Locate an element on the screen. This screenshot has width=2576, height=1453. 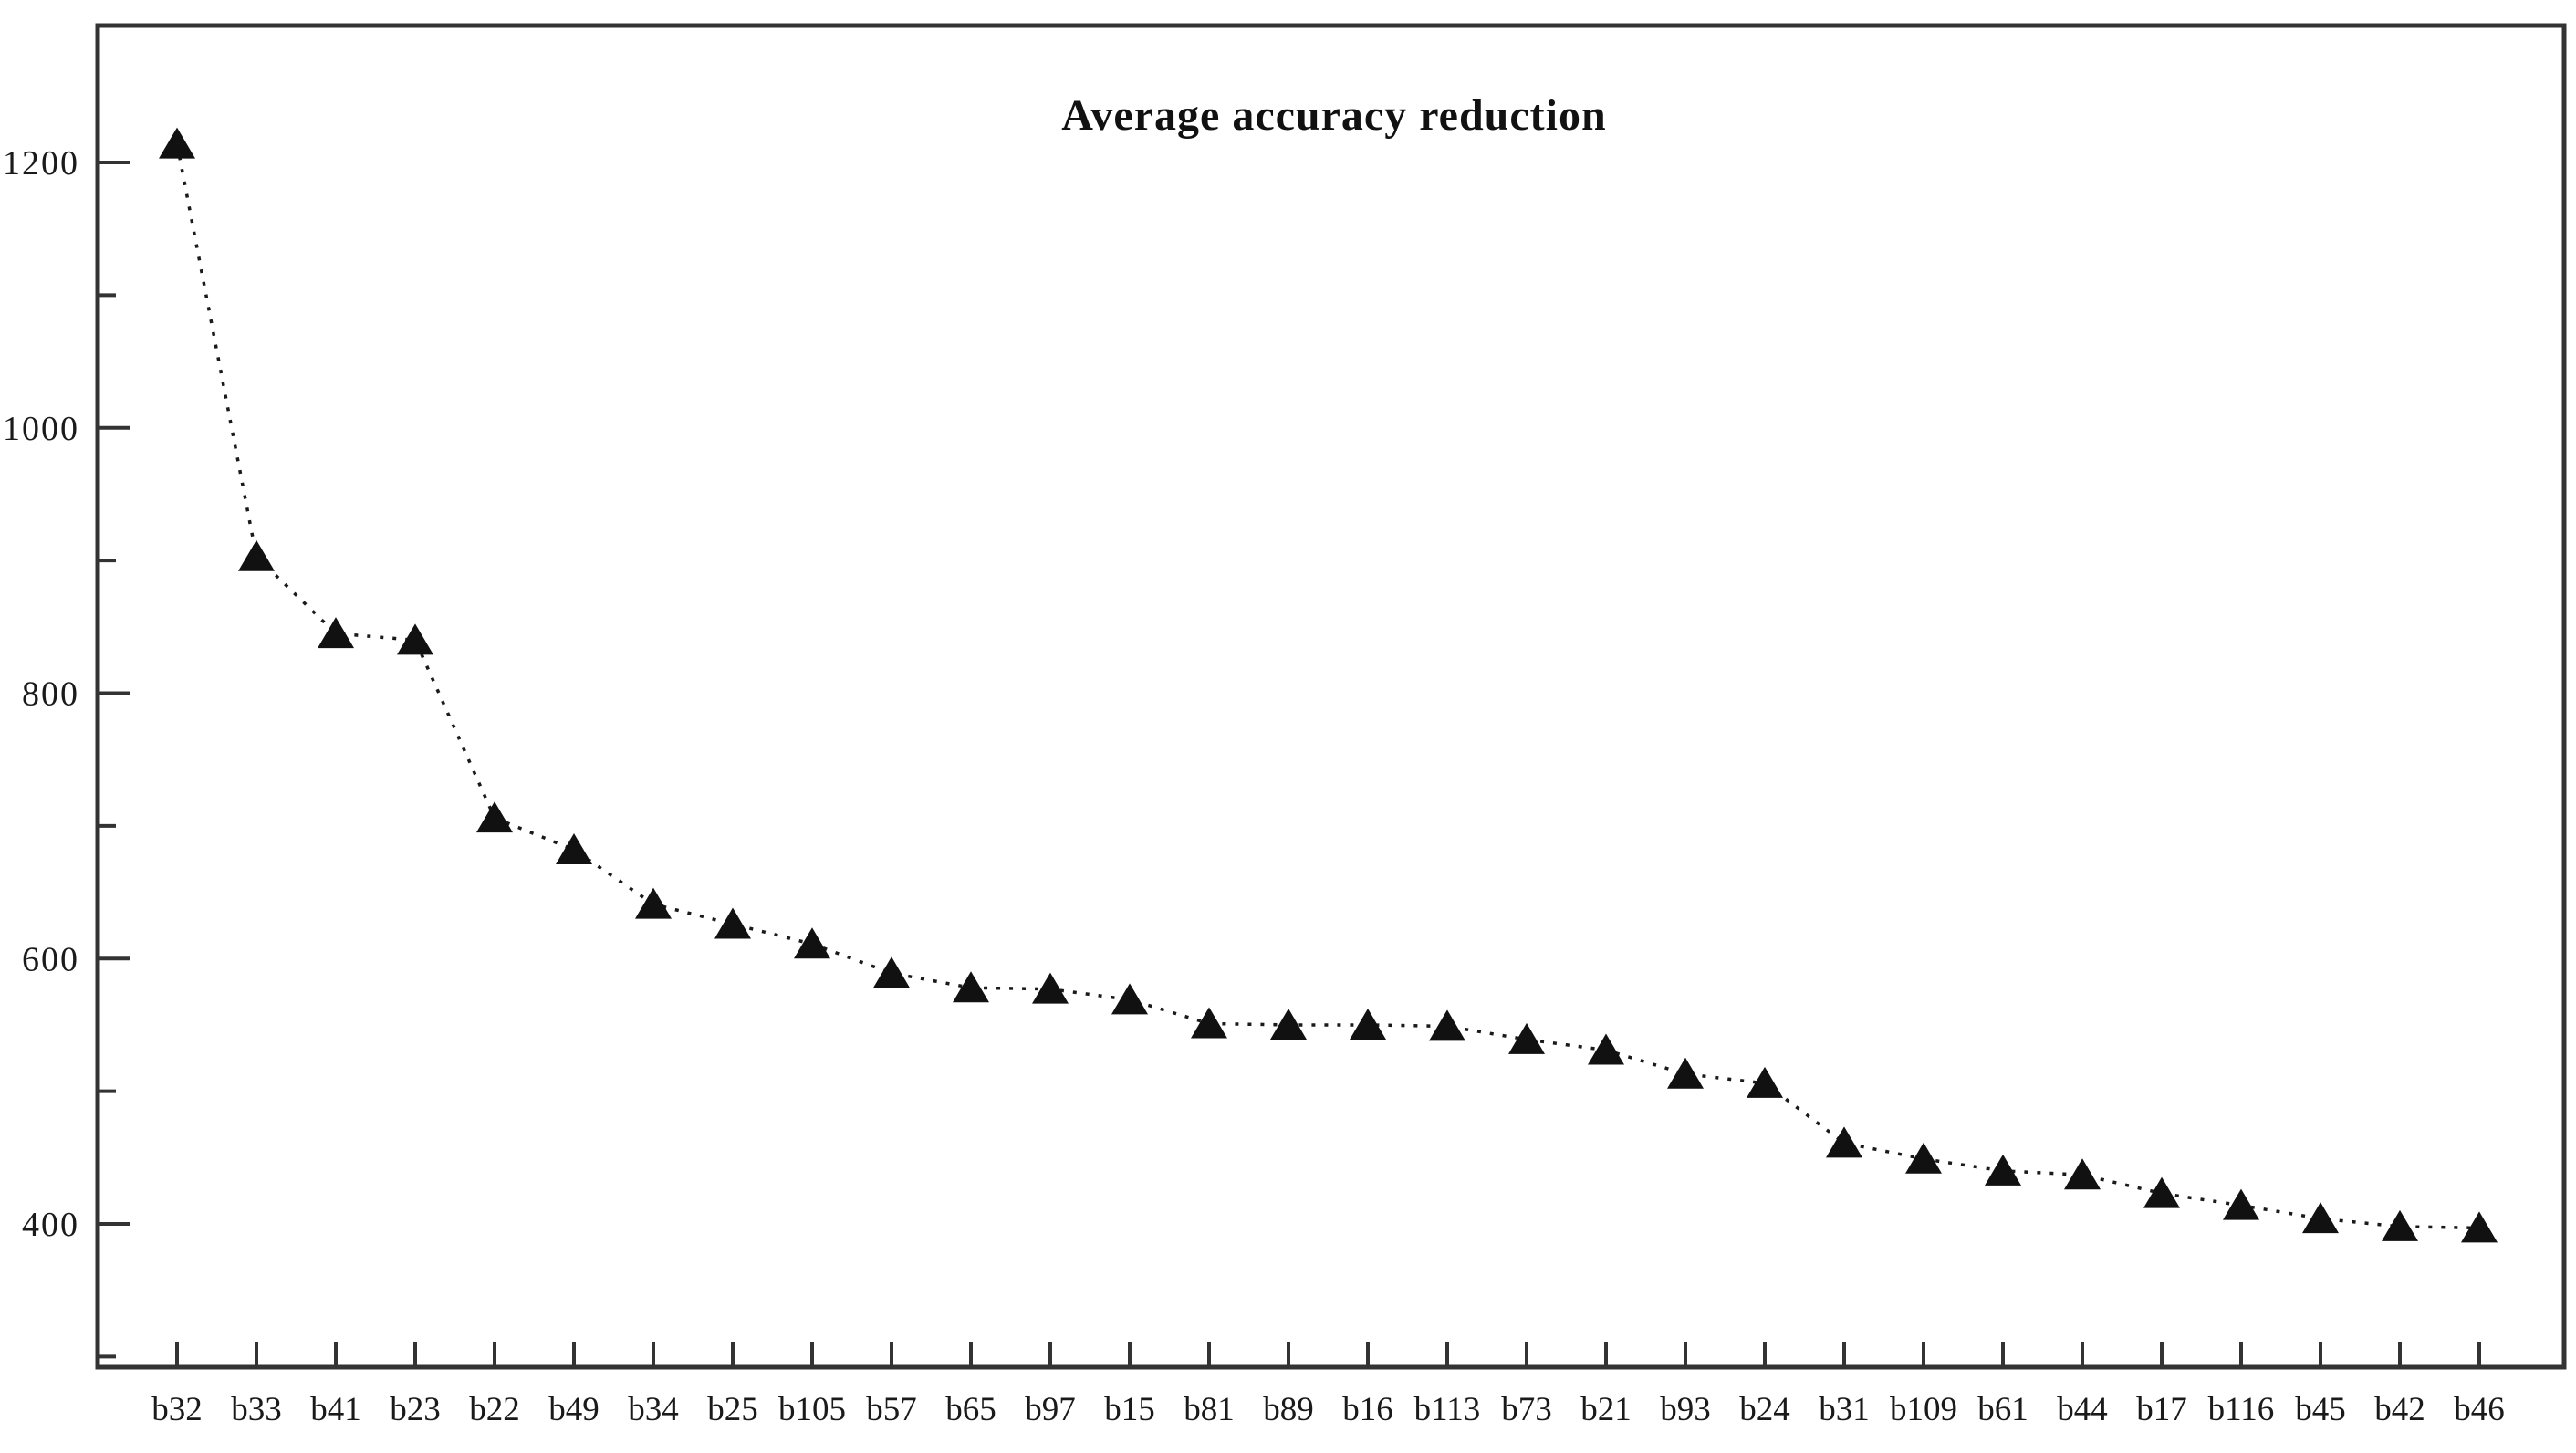
x-category-label: b31 is located at coordinates (1844, 1409).